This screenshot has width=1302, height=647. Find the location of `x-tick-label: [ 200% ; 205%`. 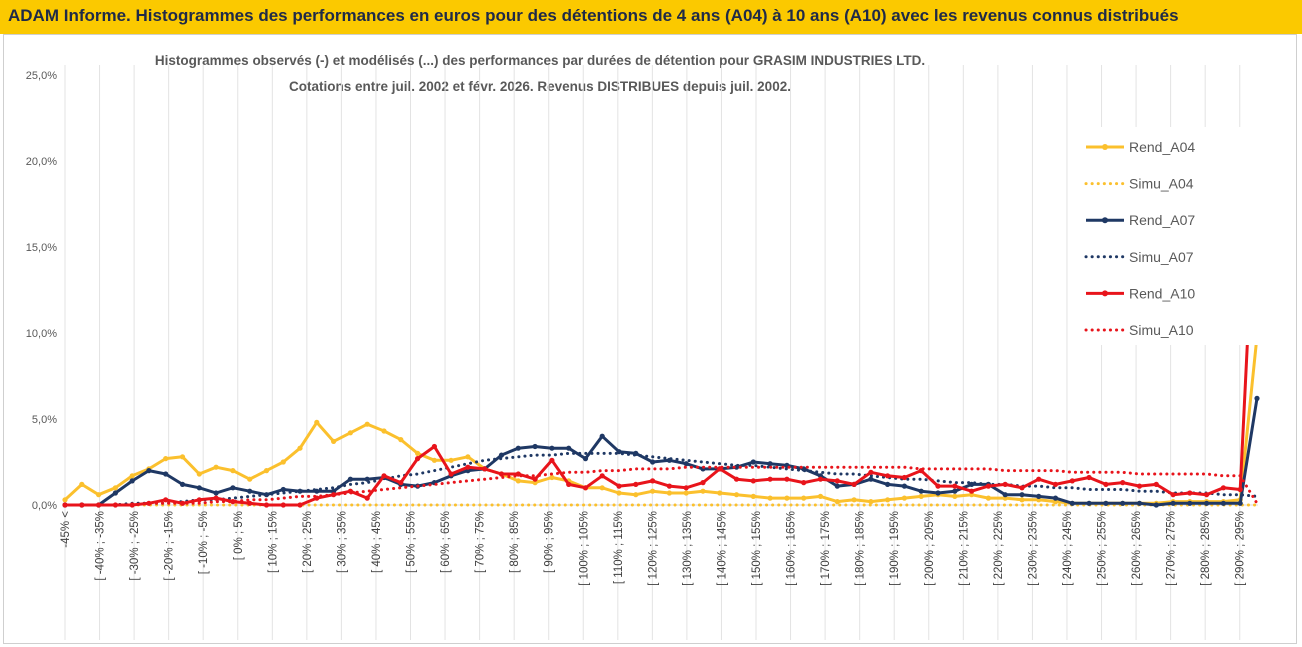

x-tick-label: [ 200% ; 205% is located at coordinates (930, 548).